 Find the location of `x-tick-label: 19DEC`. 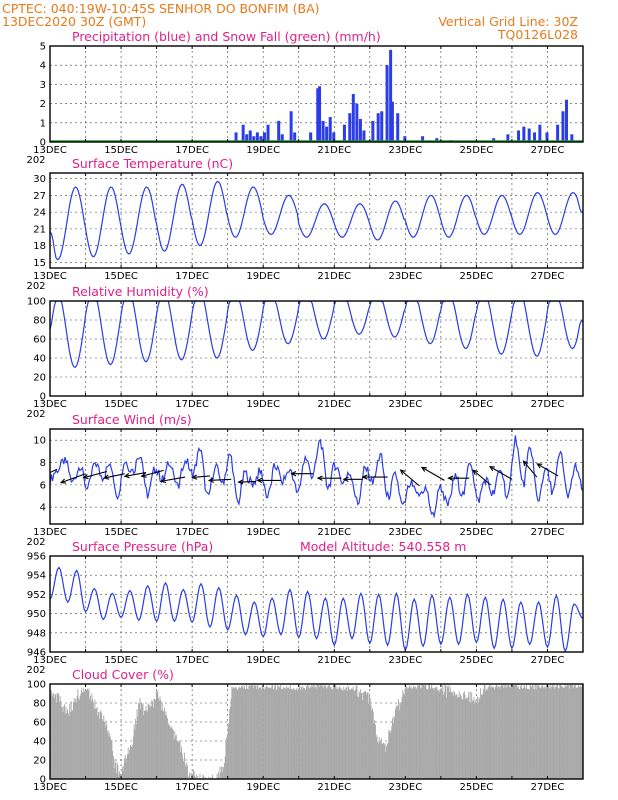

x-tick-label: 19DEC is located at coordinates (263, 787).